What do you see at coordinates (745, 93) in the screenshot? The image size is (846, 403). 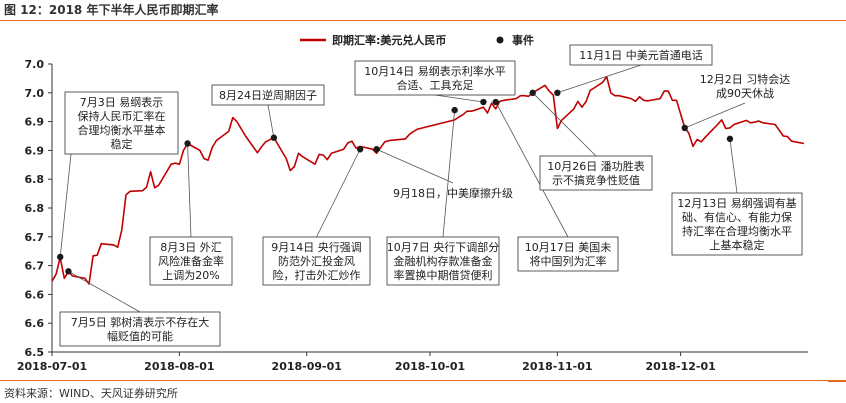 I see `event-annotation-text: 成90天休战` at bounding box center [745, 93].